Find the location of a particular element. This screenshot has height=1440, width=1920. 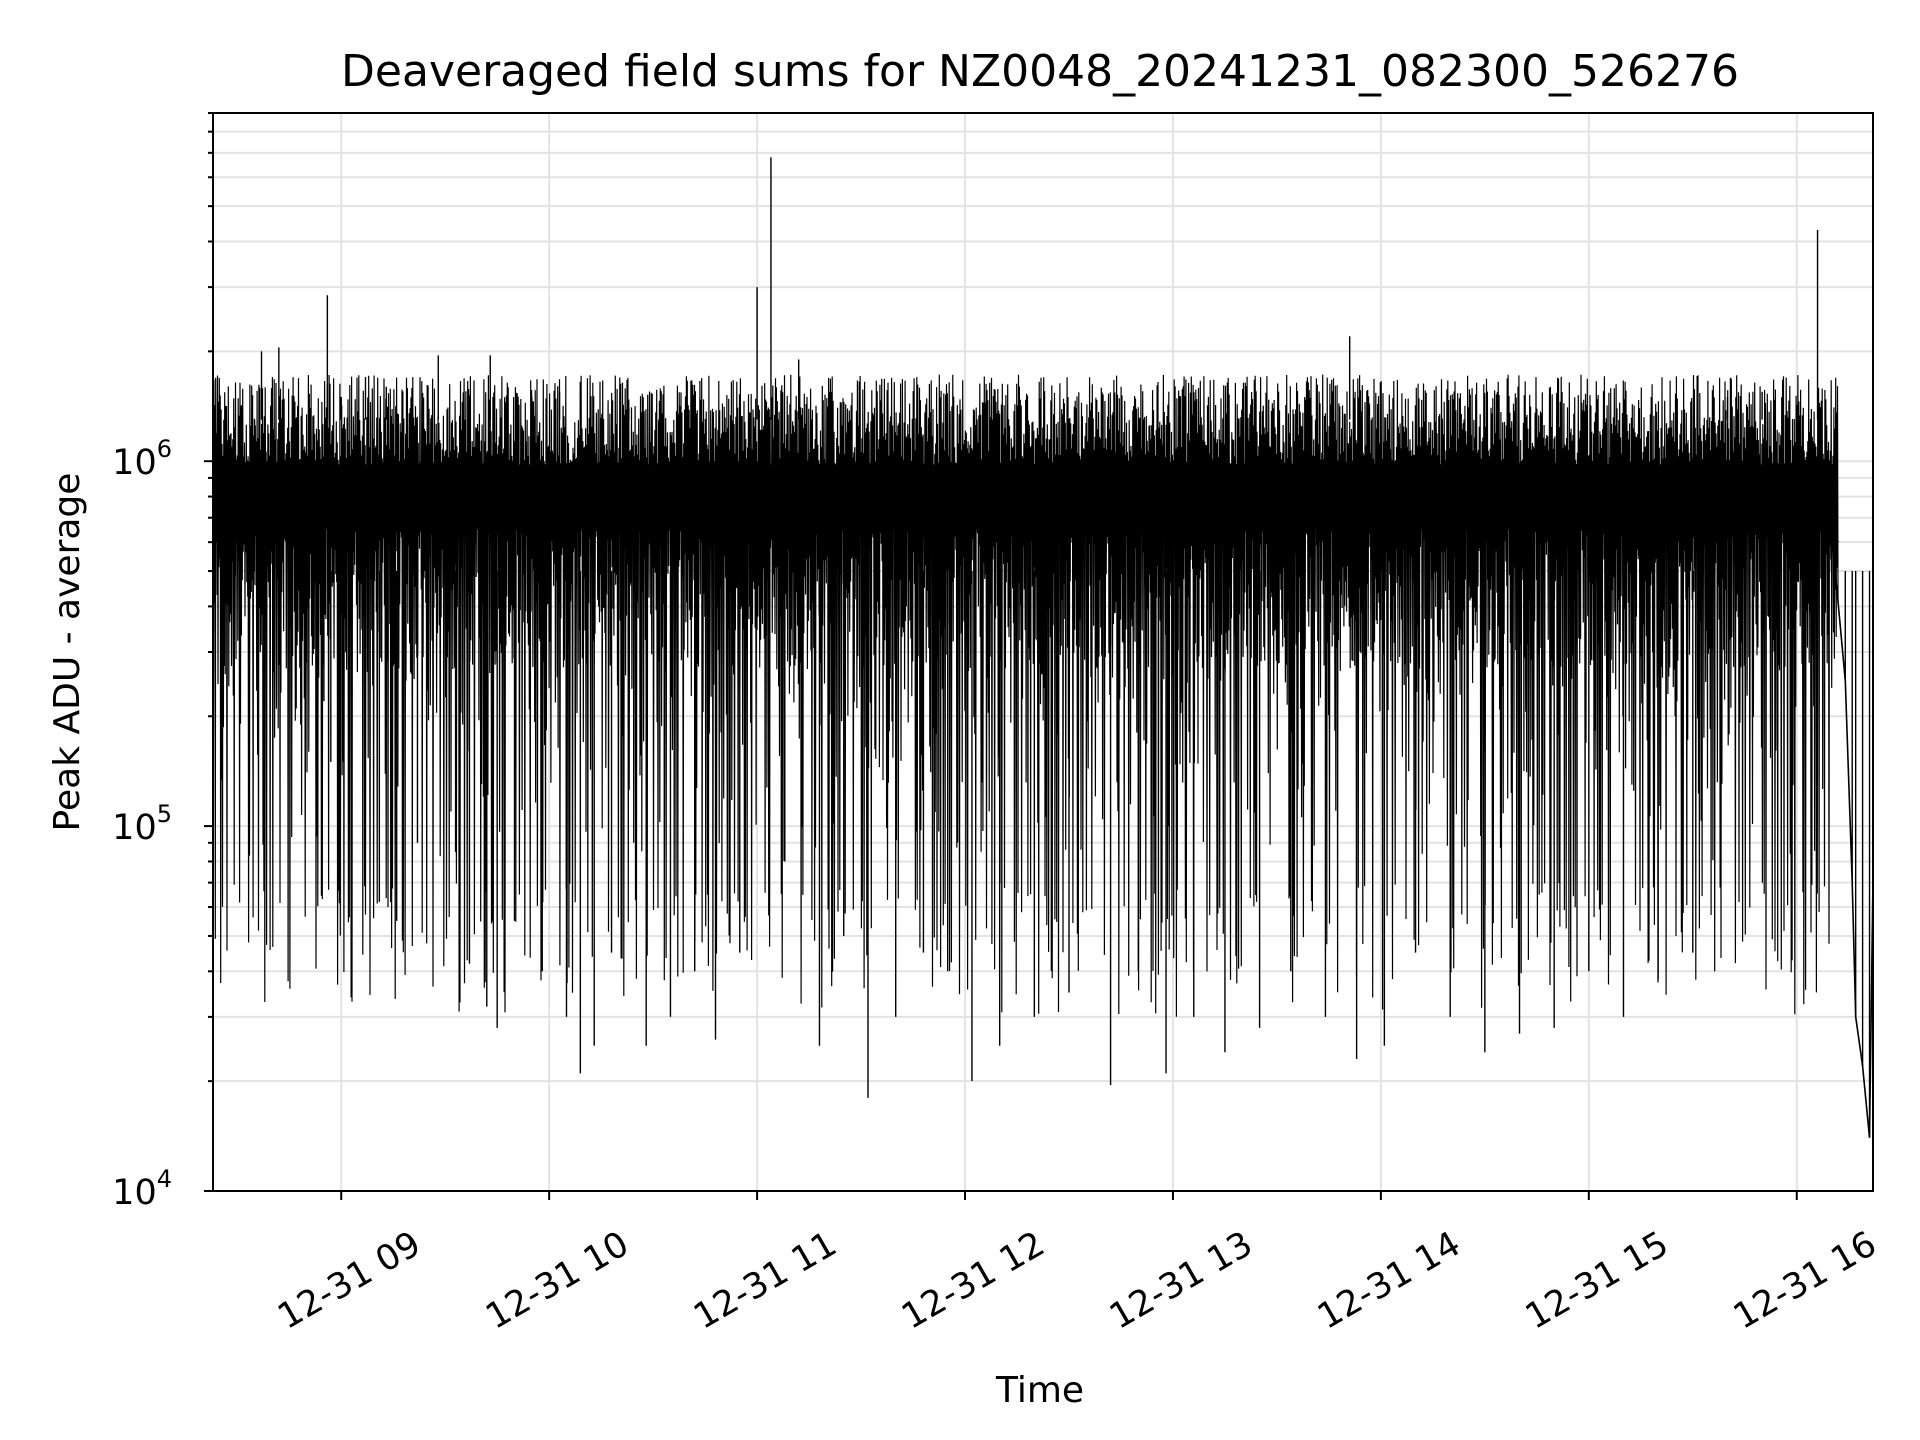

y-tick-exponent: 5 is located at coordinates (164, 814).